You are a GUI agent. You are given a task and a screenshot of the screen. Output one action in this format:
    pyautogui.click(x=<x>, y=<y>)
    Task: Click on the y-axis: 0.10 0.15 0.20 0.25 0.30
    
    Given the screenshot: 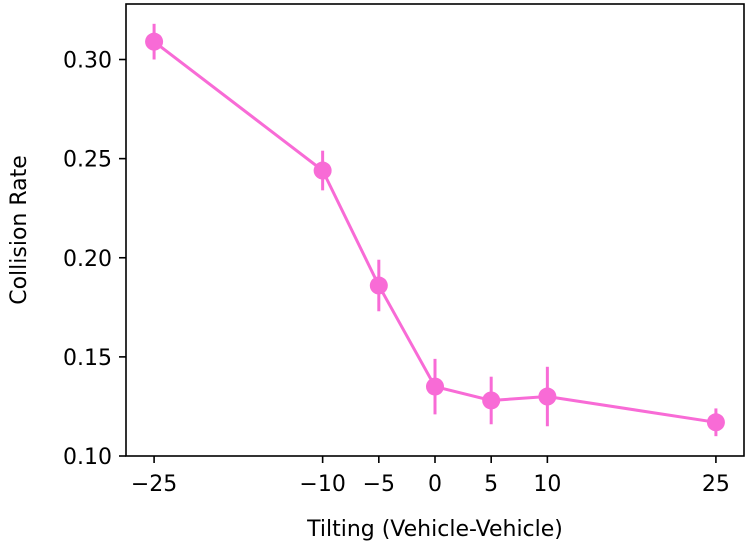 What is the action you would take?
    pyautogui.click(x=94, y=259)
    